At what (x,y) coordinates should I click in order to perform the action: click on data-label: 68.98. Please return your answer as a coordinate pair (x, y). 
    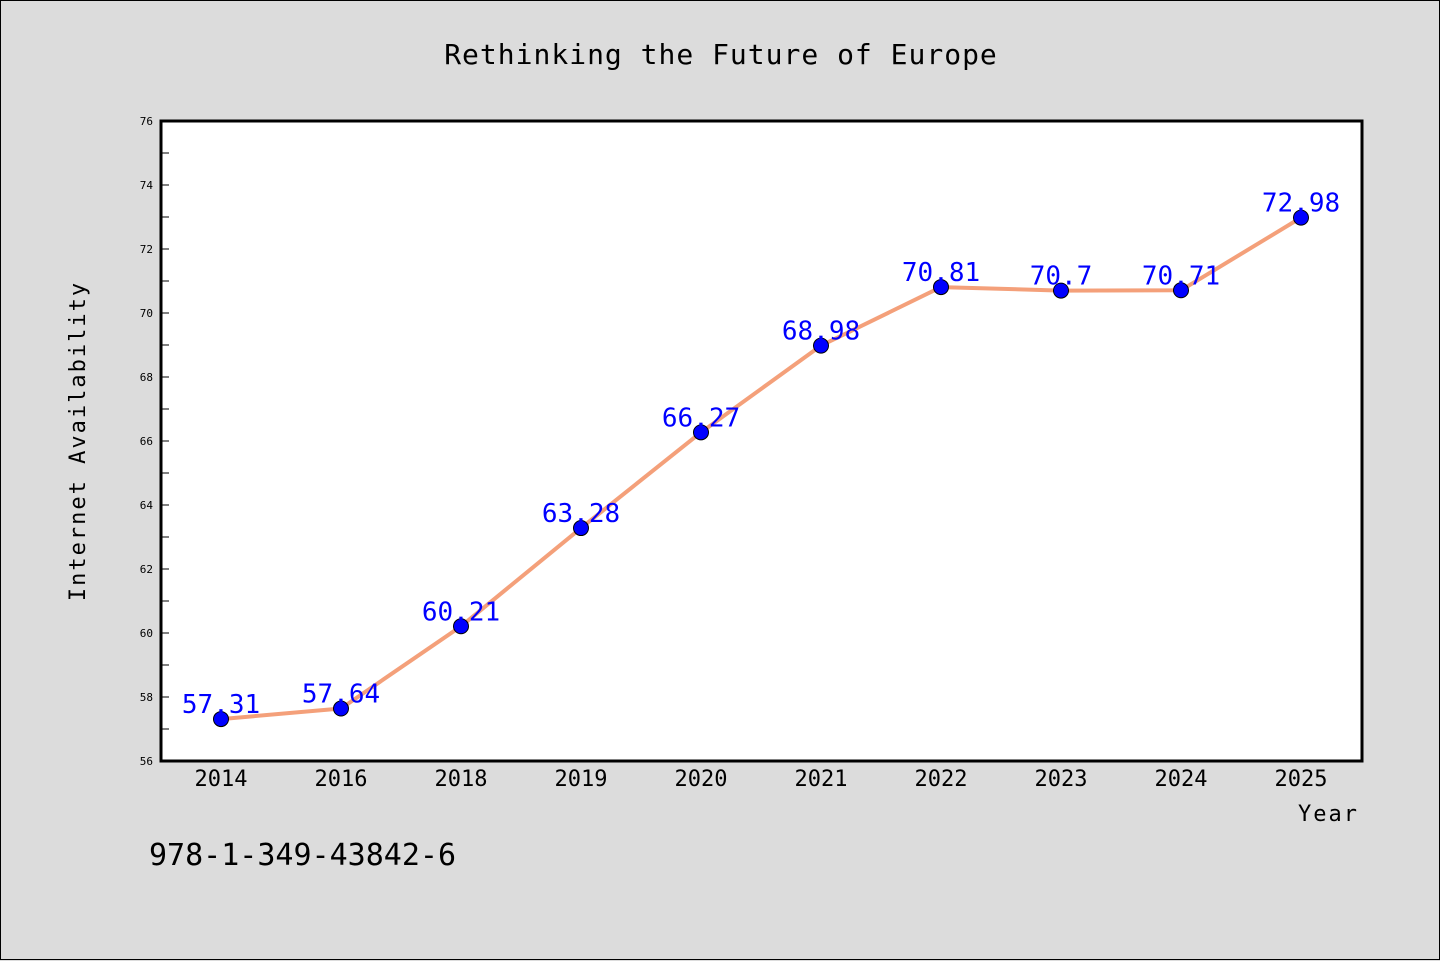
    Looking at the image, I should click on (821, 332).